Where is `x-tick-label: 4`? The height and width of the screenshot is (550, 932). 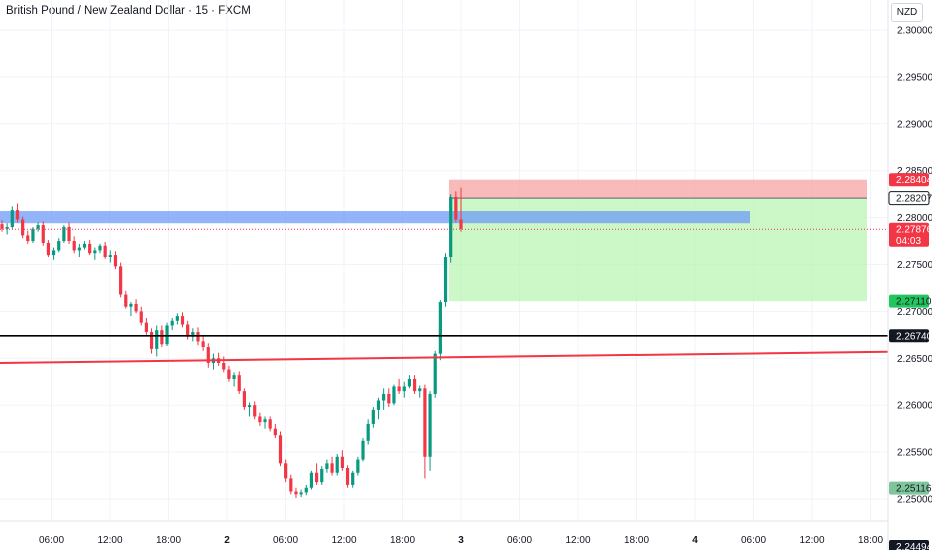 x-tick-label: 4 is located at coordinates (695, 540).